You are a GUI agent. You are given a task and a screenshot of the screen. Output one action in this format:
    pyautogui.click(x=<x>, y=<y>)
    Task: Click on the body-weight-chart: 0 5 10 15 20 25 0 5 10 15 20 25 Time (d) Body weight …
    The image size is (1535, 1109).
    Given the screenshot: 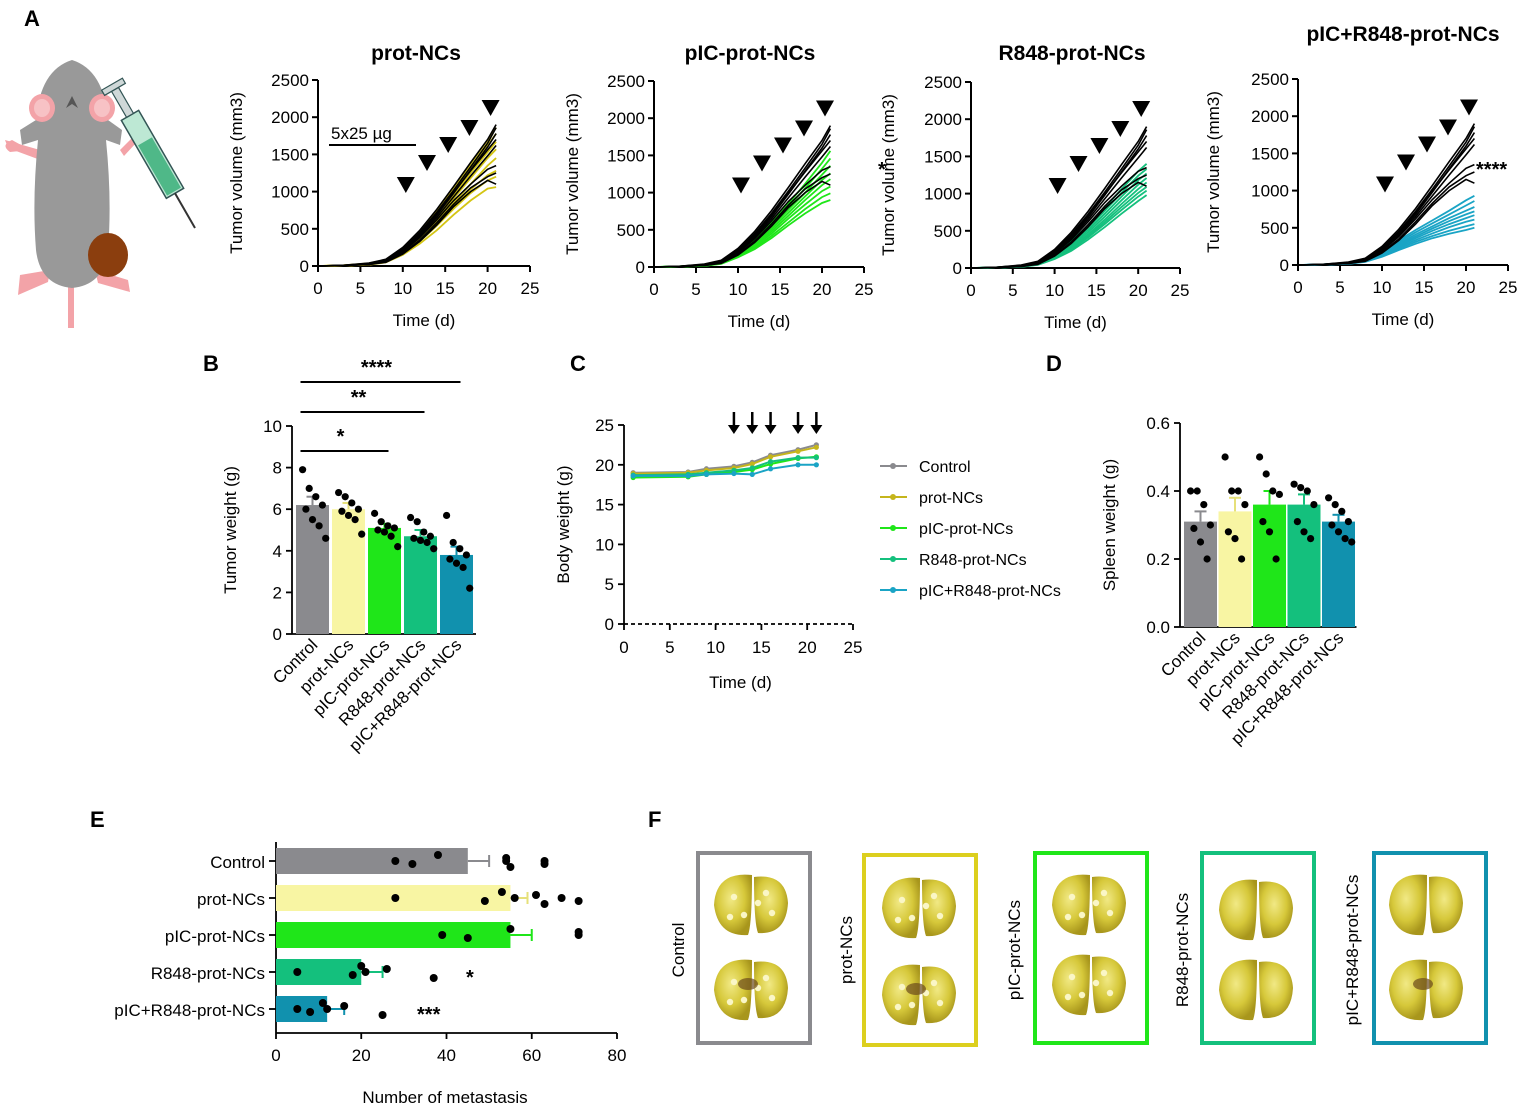 What is the action you would take?
    pyautogui.click(x=807, y=552)
    